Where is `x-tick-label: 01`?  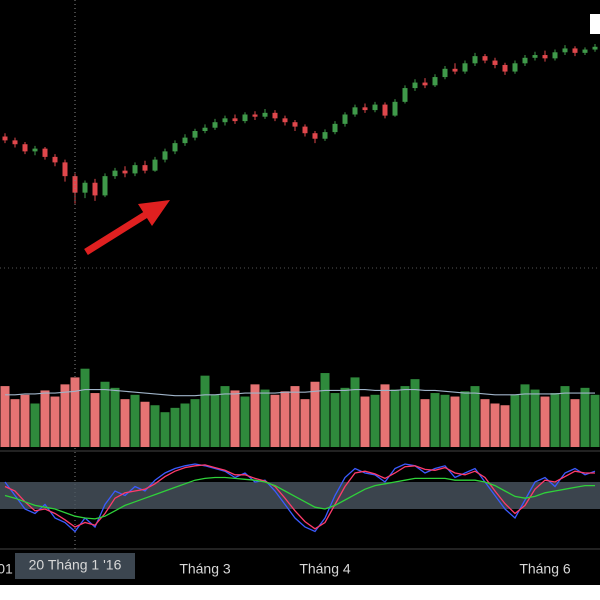 x-tick-label: 01 is located at coordinates (6, 569).